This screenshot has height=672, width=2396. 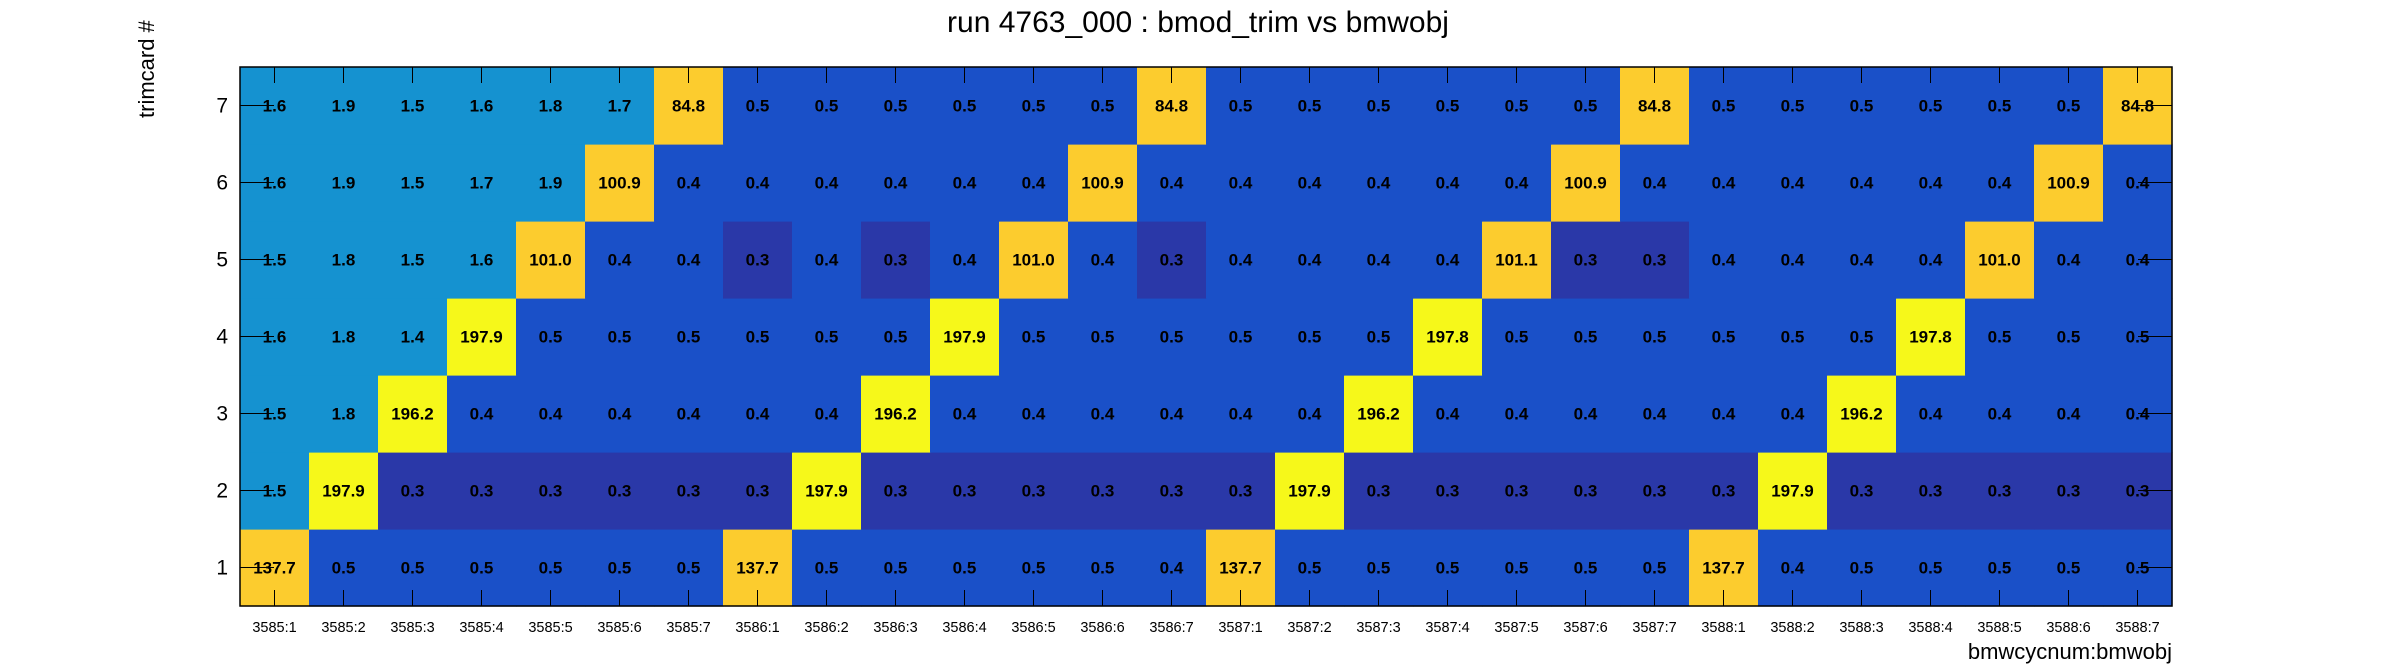 I want to click on x-tick-label: 3586:3, so click(x=895, y=628).